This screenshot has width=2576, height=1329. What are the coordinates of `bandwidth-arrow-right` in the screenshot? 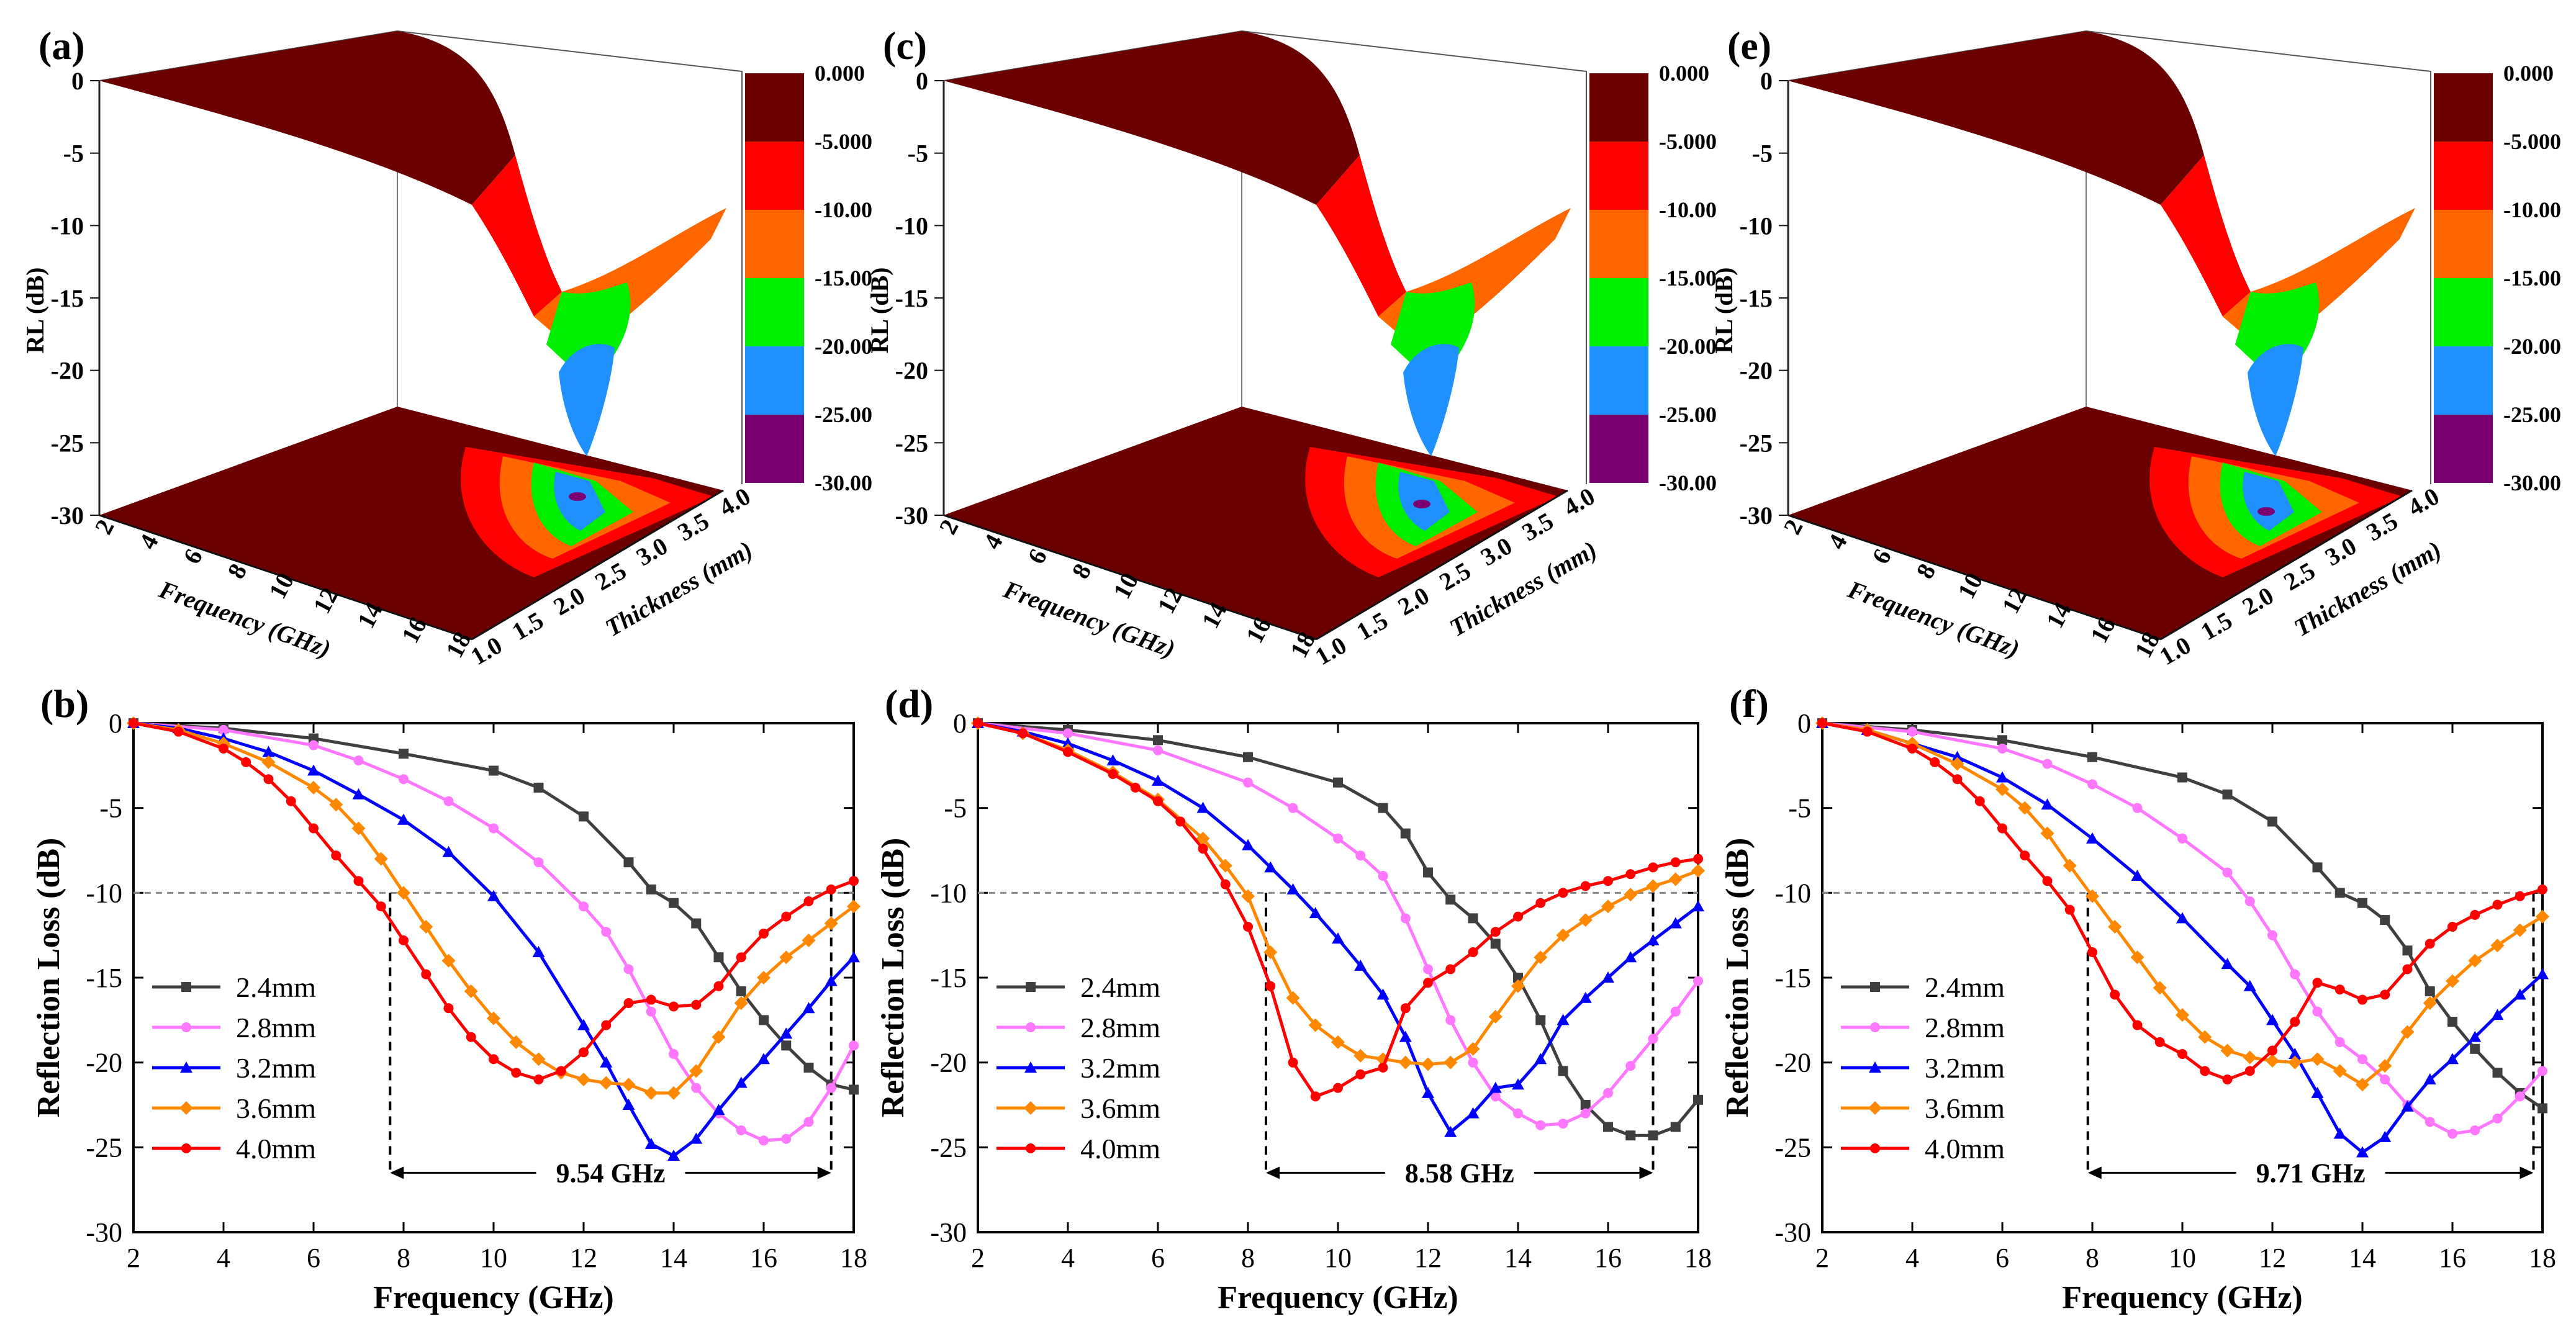 It's located at (2527, 1172).